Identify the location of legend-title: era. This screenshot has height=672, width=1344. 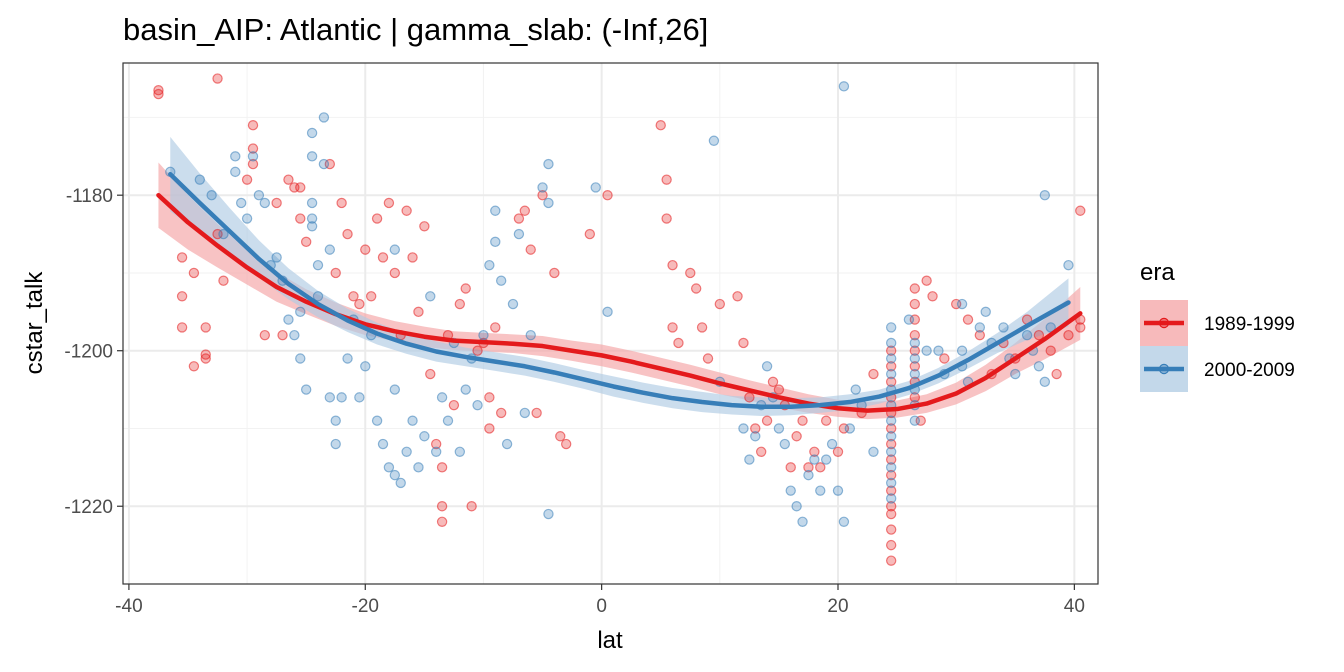
(1157, 272).